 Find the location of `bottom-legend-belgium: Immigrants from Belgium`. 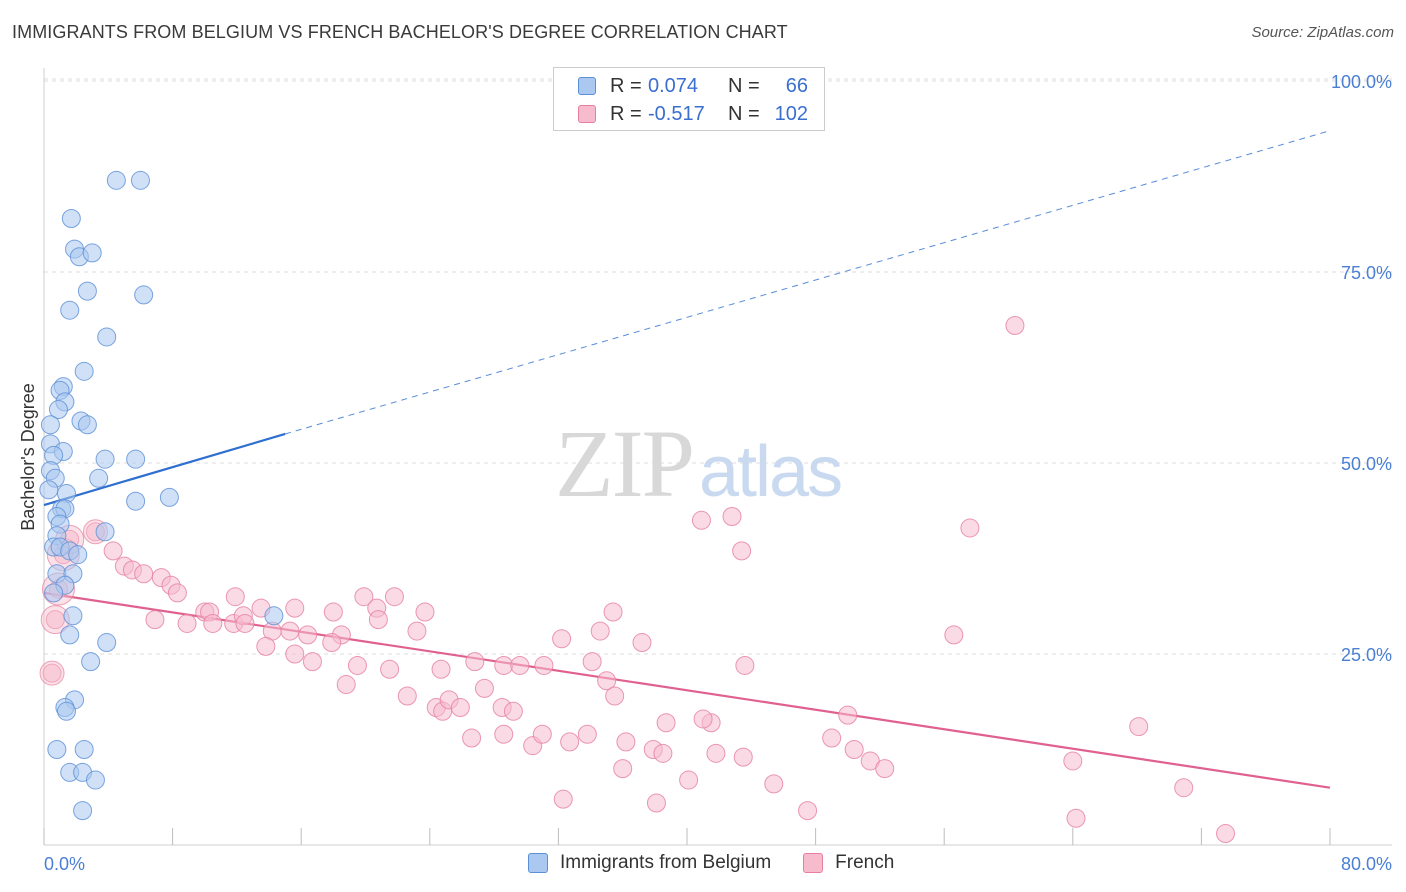

bottom-legend-belgium: Immigrants from Belgium is located at coordinates (649, 863).